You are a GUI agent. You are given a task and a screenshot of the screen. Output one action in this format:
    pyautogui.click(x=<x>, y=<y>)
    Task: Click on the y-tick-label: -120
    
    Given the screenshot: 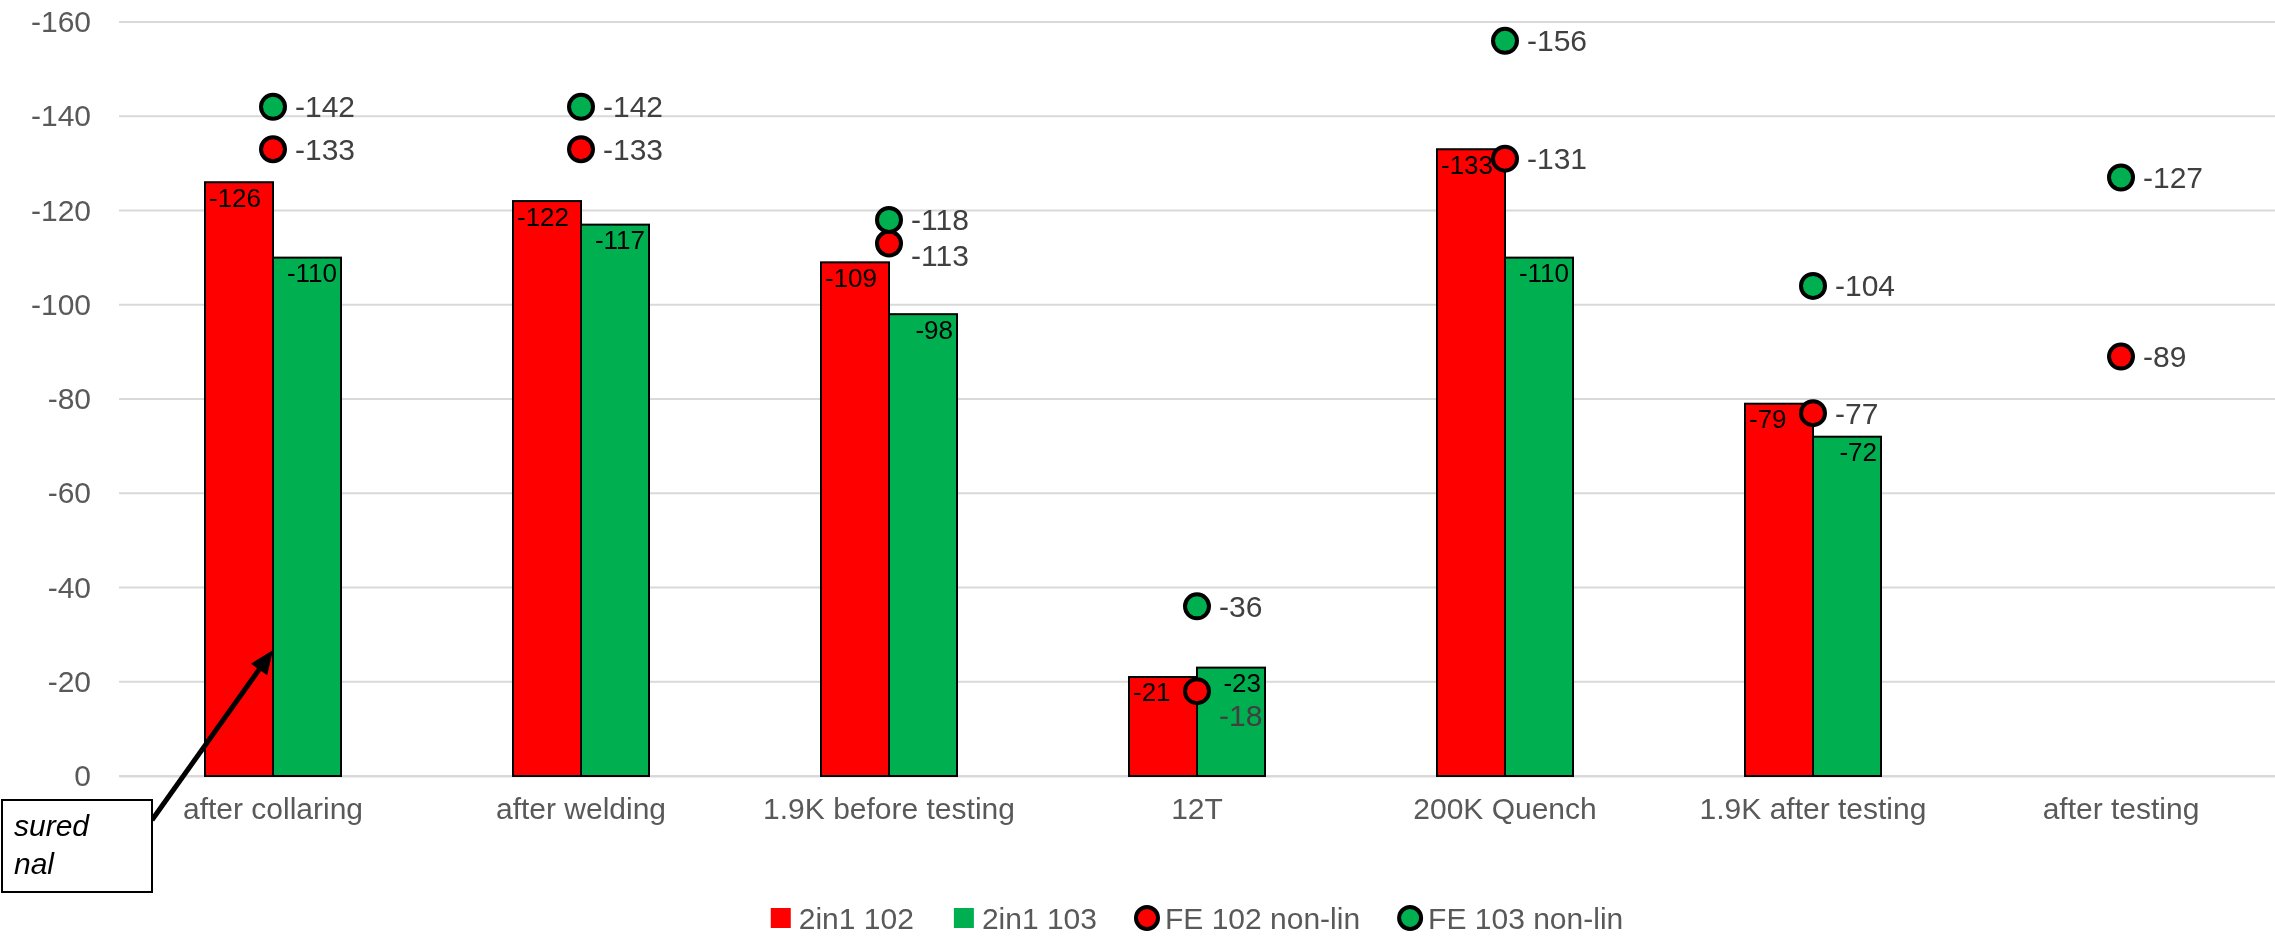 What is the action you would take?
    pyautogui.click(x=60, y=210)
    